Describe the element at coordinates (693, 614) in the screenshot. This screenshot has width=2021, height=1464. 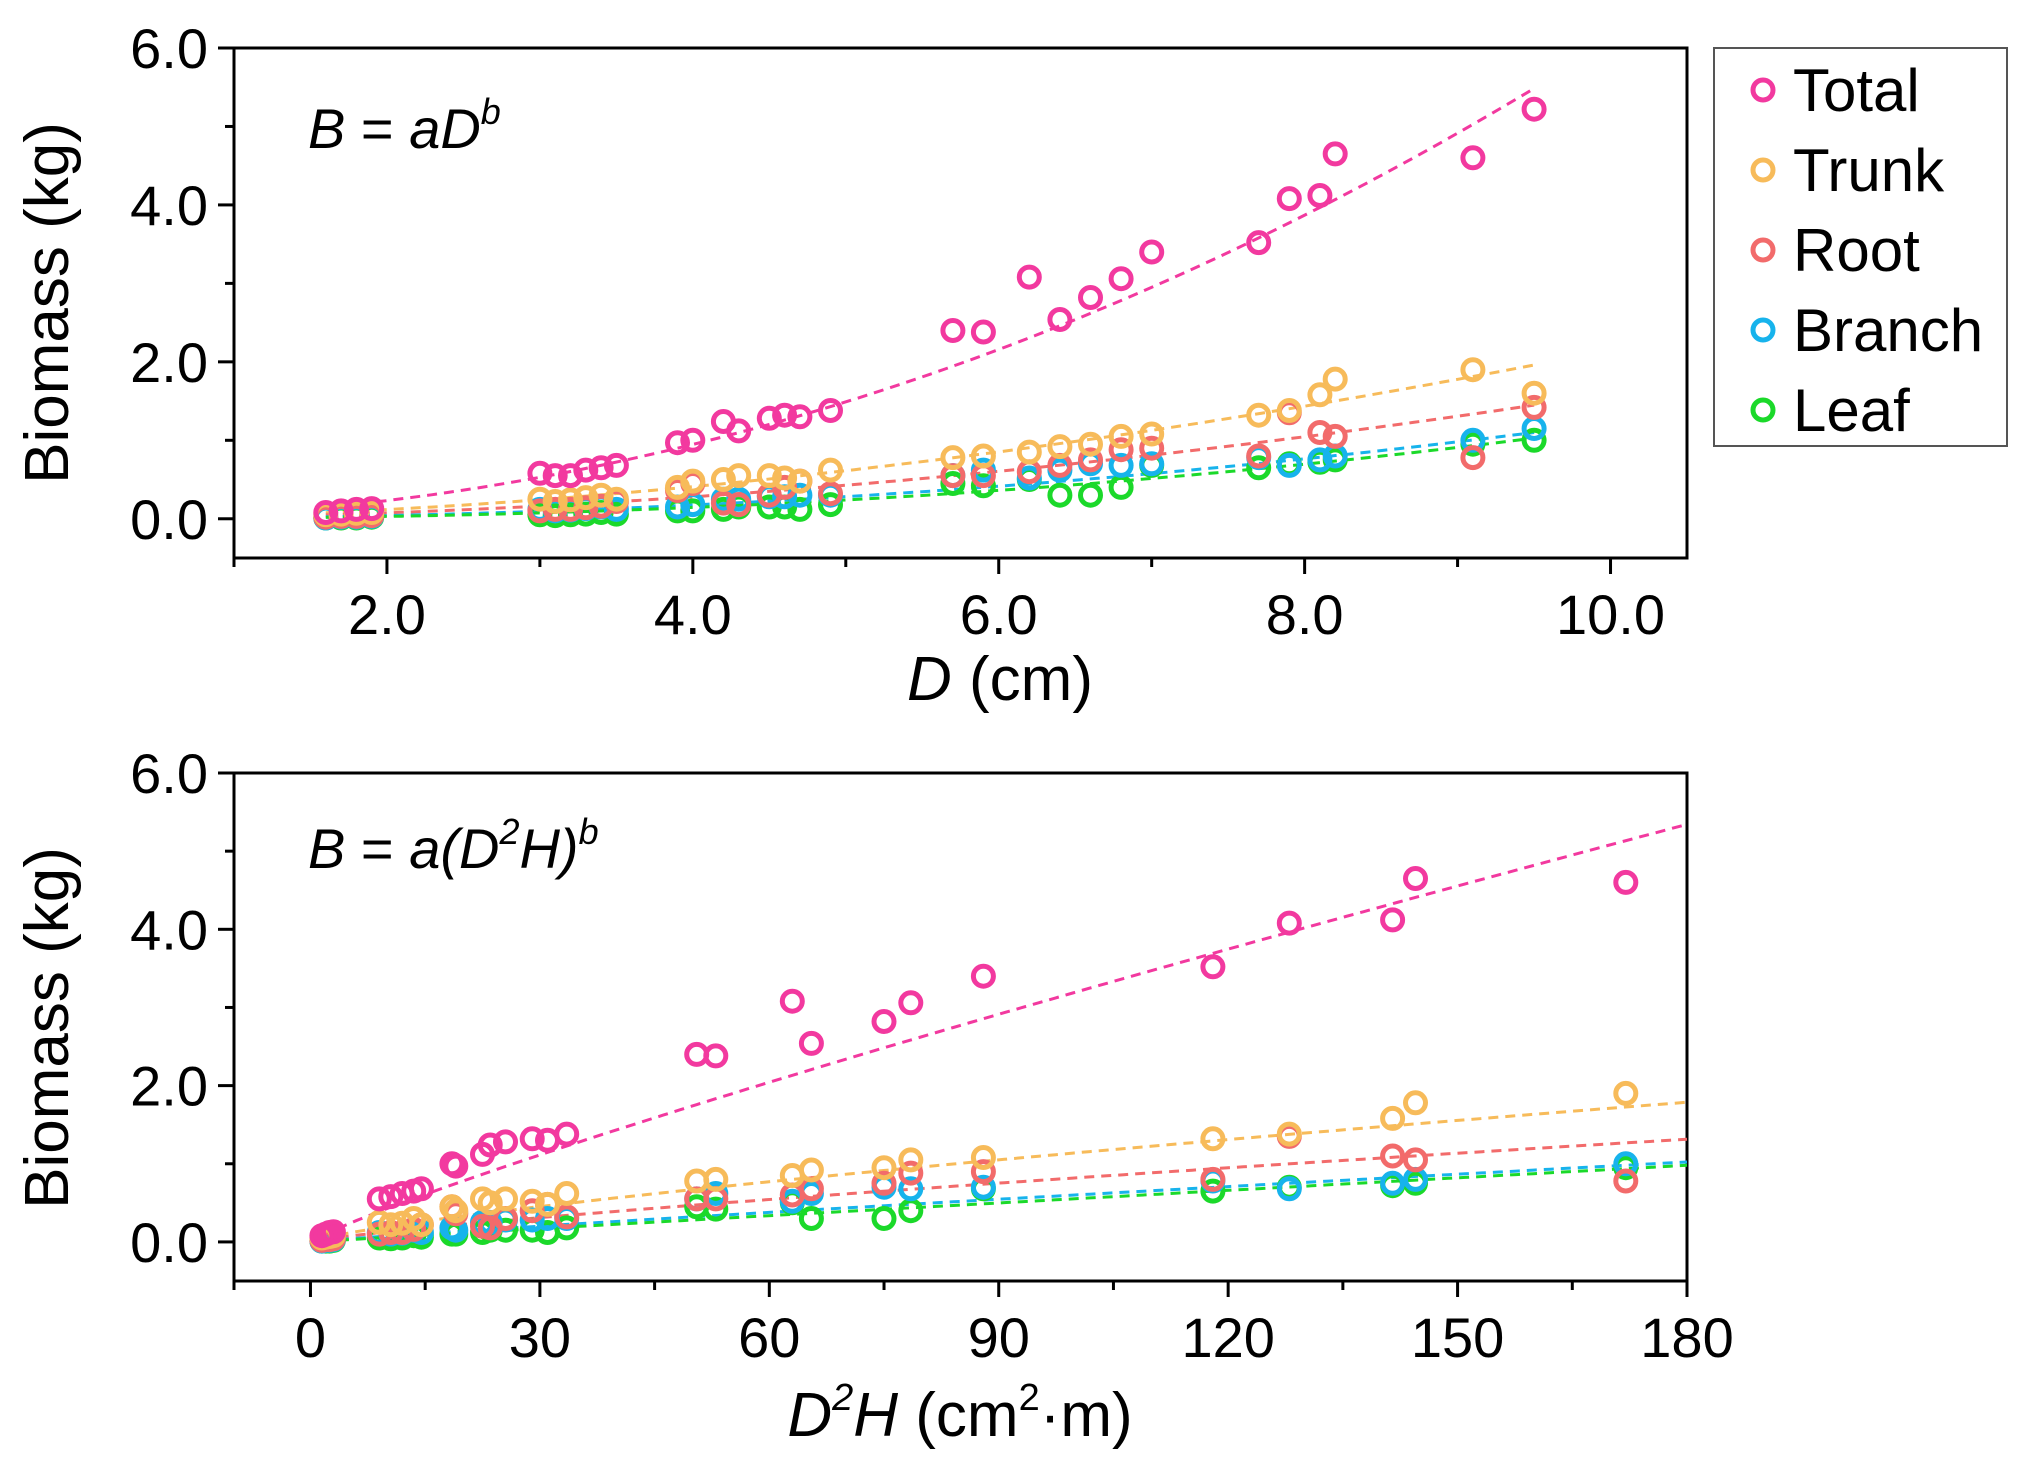
I see `top-x-tick-label: 4.0` at that location.